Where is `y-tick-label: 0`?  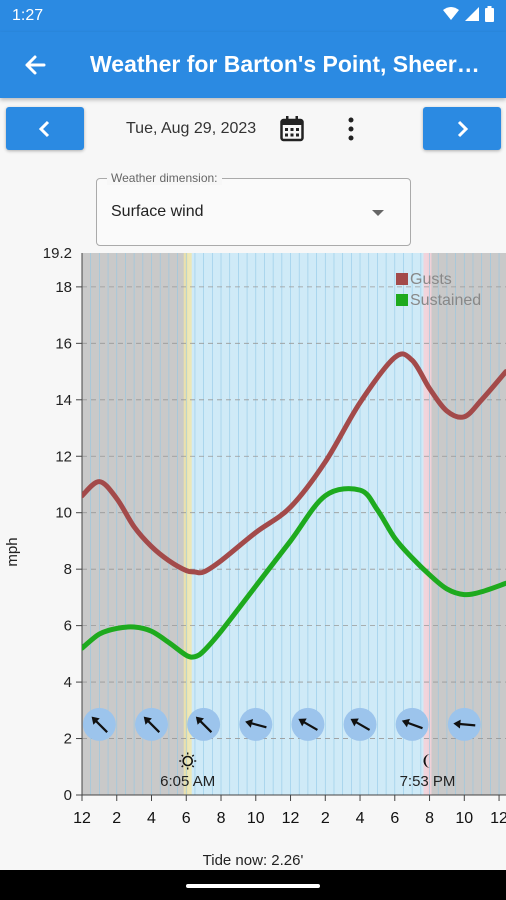 y-tick-label: 0 is located at coordinates (68, 795).